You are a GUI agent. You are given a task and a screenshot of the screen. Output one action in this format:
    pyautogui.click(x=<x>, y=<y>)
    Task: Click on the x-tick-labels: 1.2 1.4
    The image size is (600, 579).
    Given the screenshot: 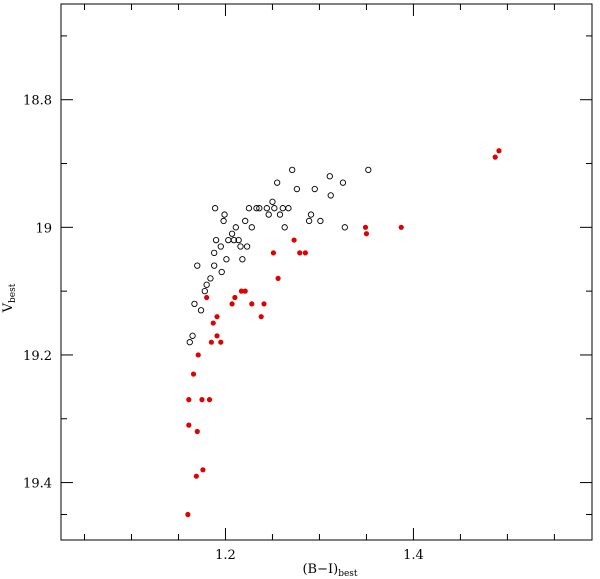 What is the action you would take?
    pyautogui.click(x=319, y=555)
    